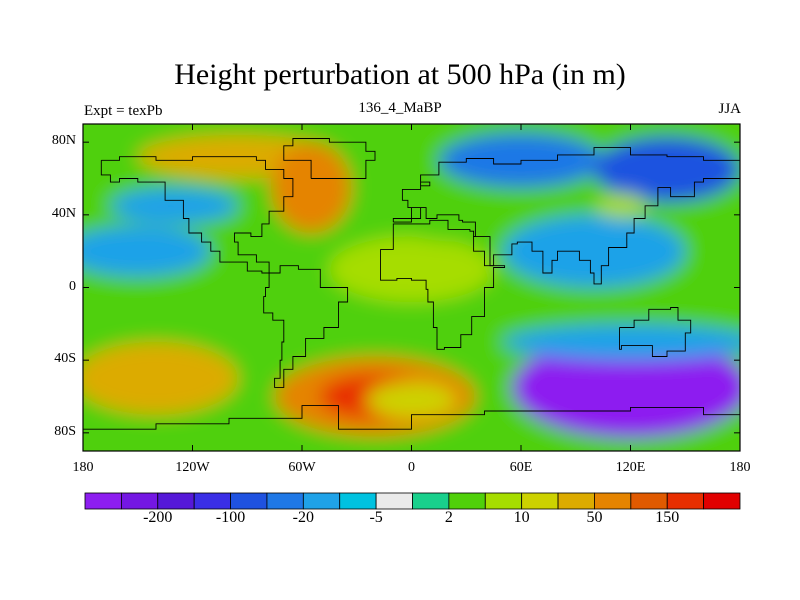  What do you see at coordinates (65, 359) in the screenshot?
I see `y-tick-label: 40S` at bounding box center [65, 359].